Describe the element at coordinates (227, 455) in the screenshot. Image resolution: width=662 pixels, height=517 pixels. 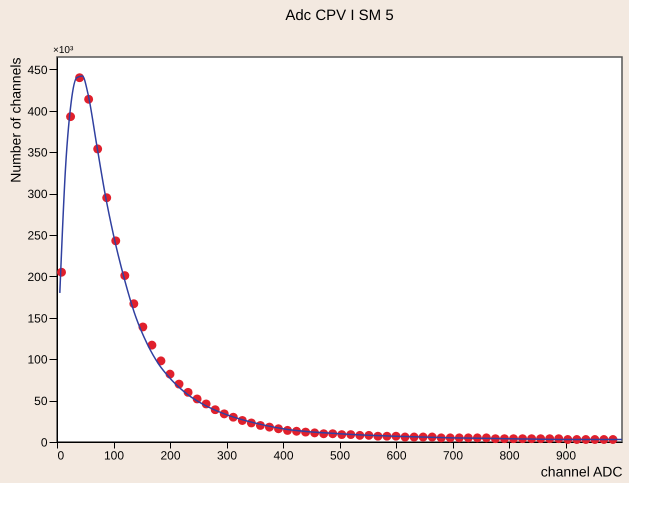
I see `x-tick-label: 300` at that location.